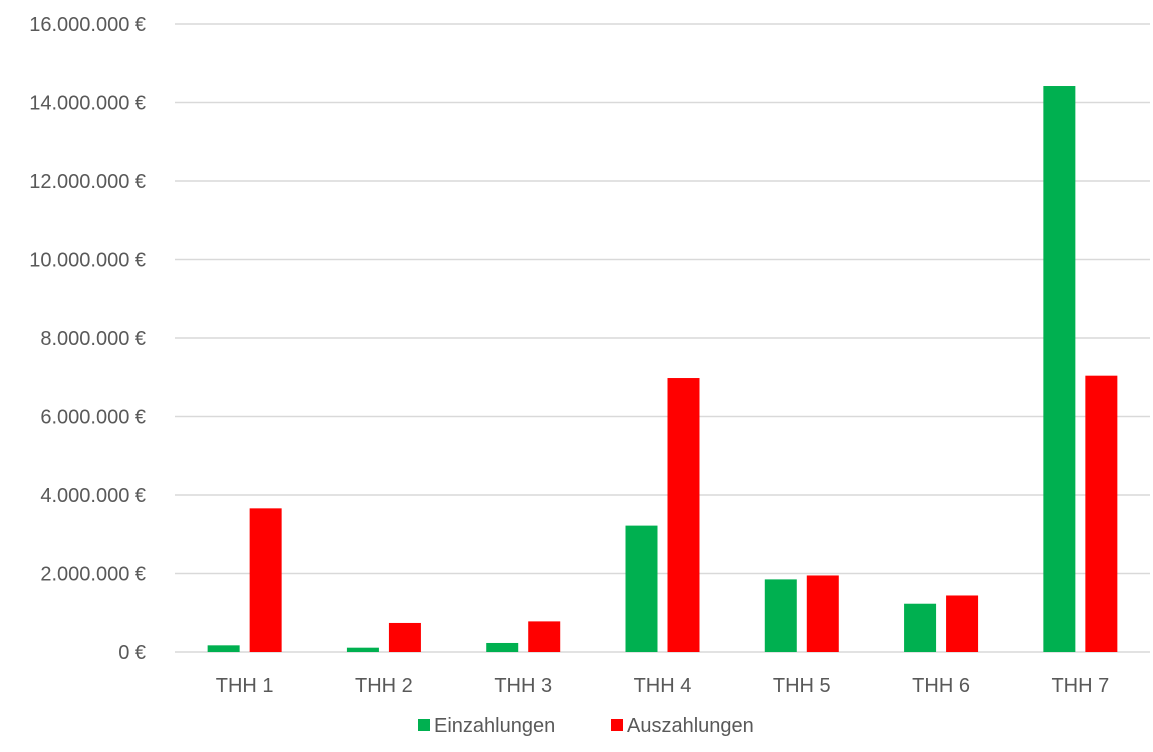 The image size is (1153, 752). Describe the element at coordinates (245, 686) in the screenshot. I see `x-category-label: THH 1` at that location.